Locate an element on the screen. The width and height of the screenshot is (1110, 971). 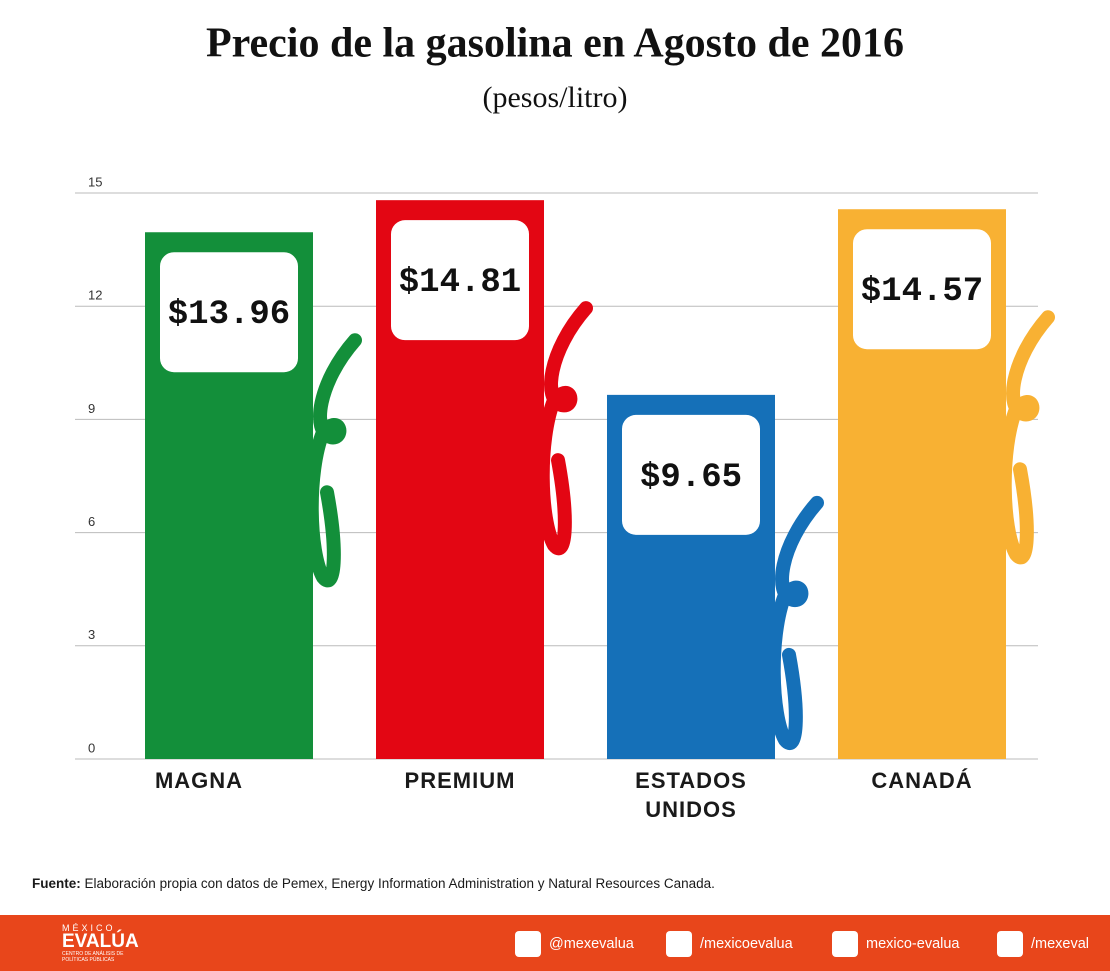
social-link: /mexicoevalua is located at coordinates (729, 944).